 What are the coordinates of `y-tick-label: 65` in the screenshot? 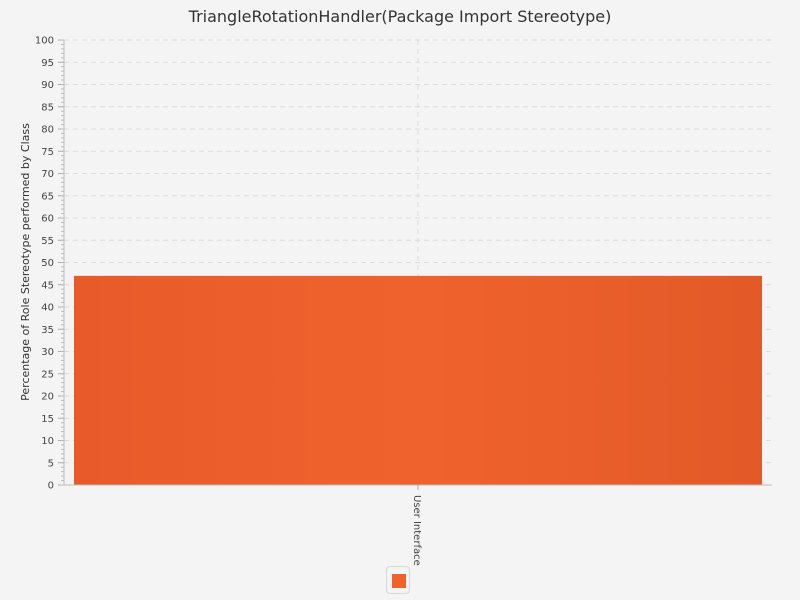 It's located at (47, 196).